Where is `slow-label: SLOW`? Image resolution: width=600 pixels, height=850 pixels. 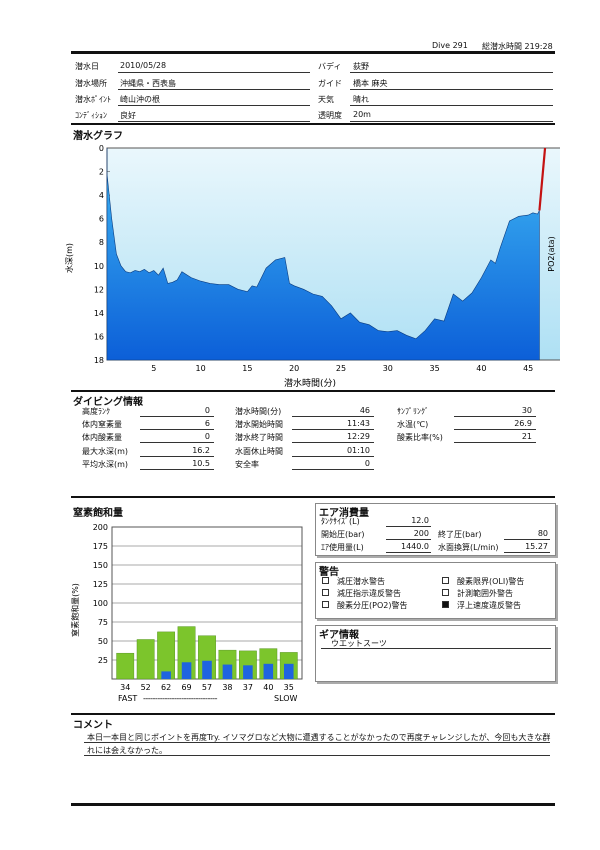
slow-label: SLOW is located at coordinates (286, 698).